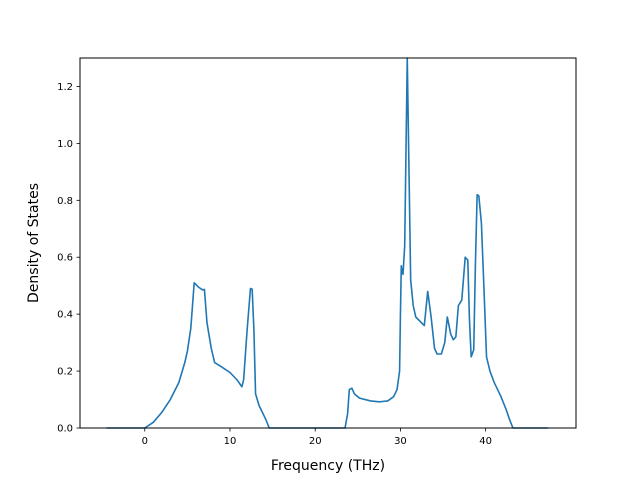 Image resolution: width=640 pixels, height=480 pixels. Describe the element at coordinates (65, 87) in the screenshot. I see `y-tick-label: 1.2` at that location.